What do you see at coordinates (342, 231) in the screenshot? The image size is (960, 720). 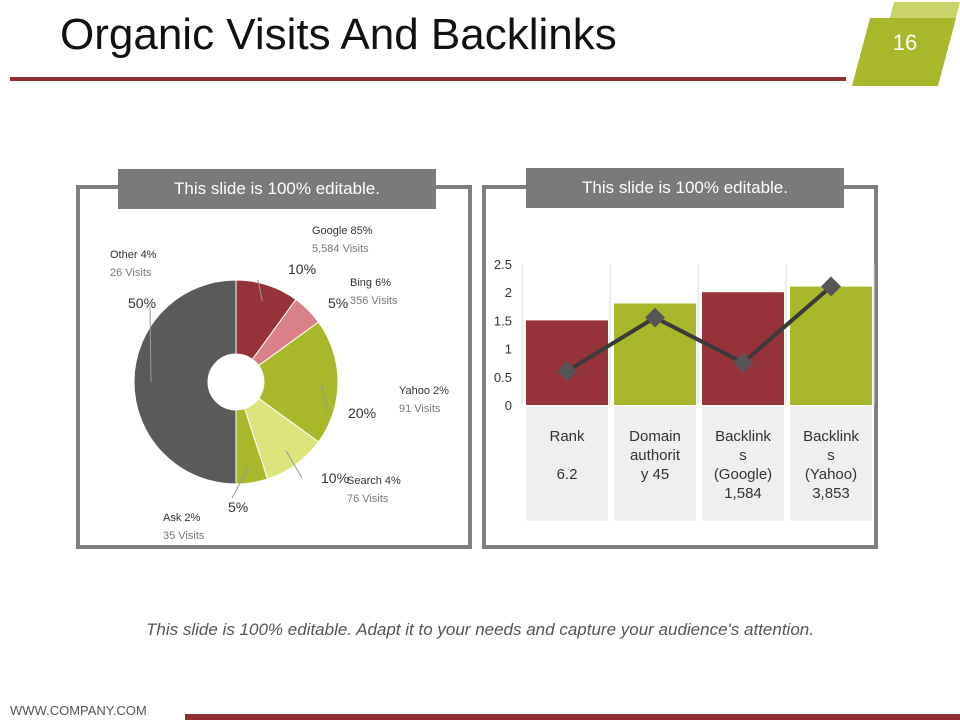 I see `pie-slice-name: Google 85%` at bounding box center [342, 231].